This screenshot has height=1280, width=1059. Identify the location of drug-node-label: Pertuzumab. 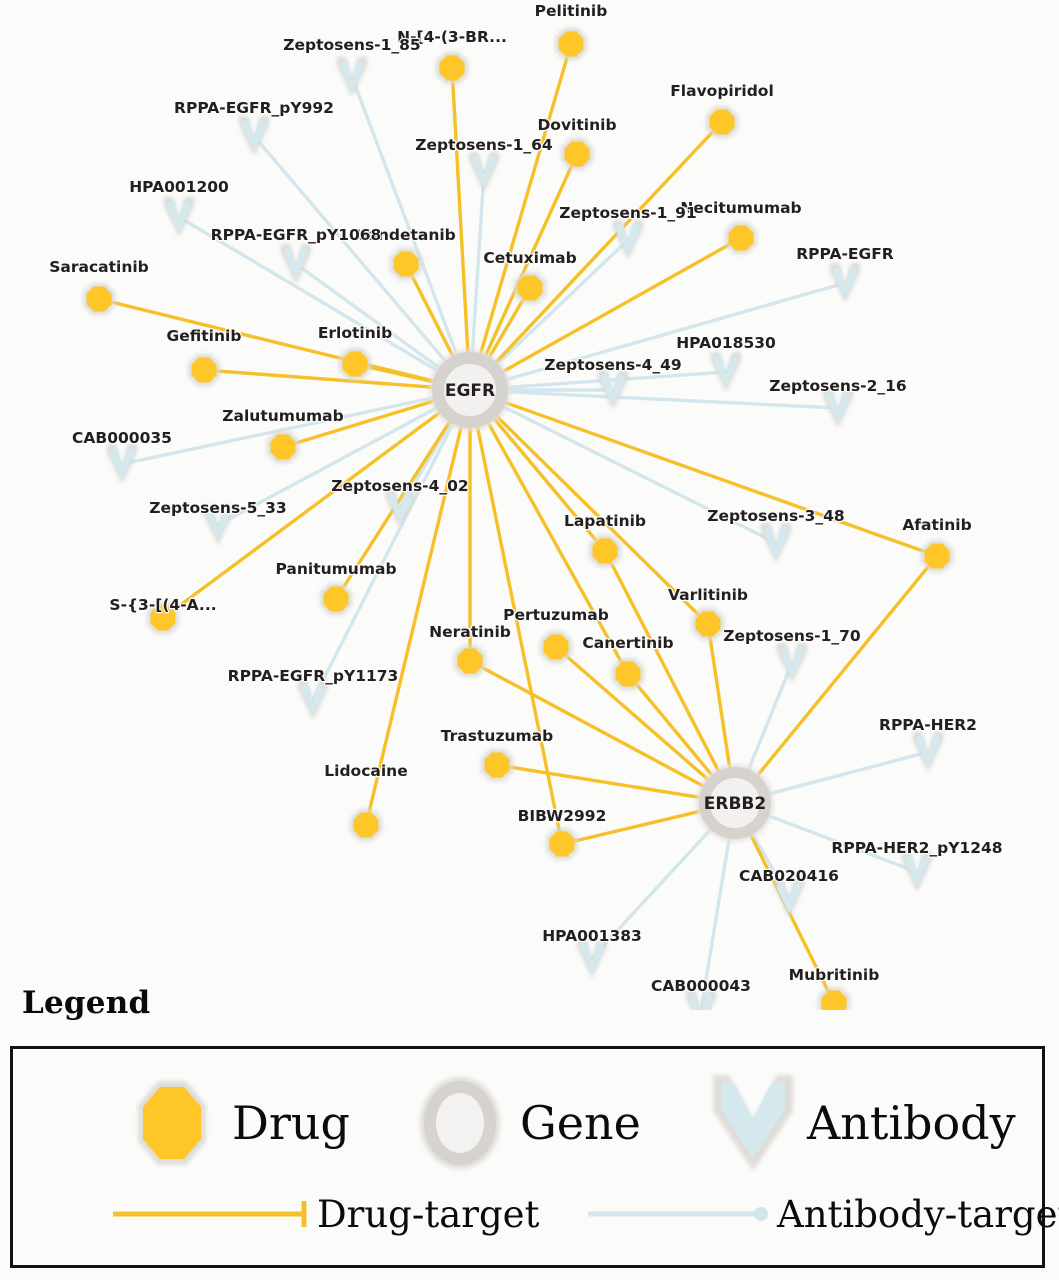
(556, 615).